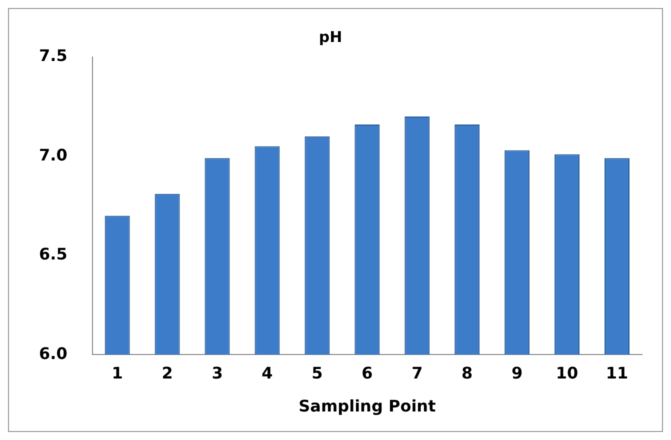  Describe the element at coordinates (617, 372) in the screenshot. I see `x-tick-label: 11` at that location.